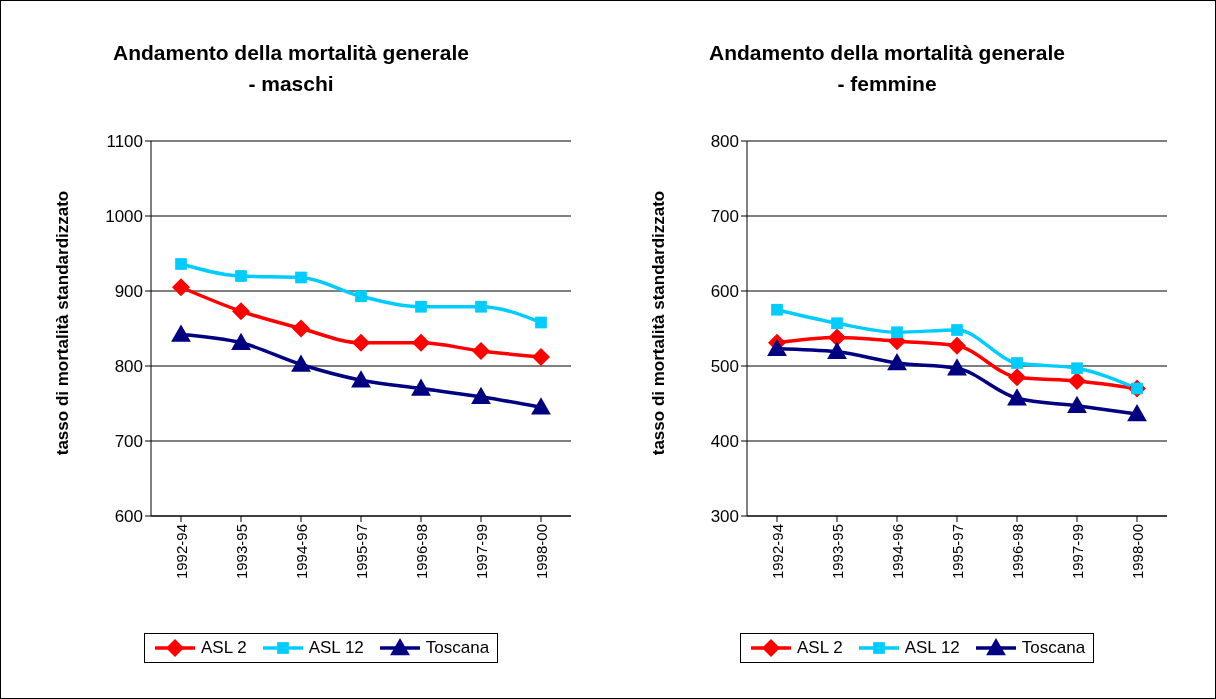  Describe the element at coordinates (887, 68) in the screenshot. I see `chart-title: Andamento della mortalità generale - femmine` at that location.